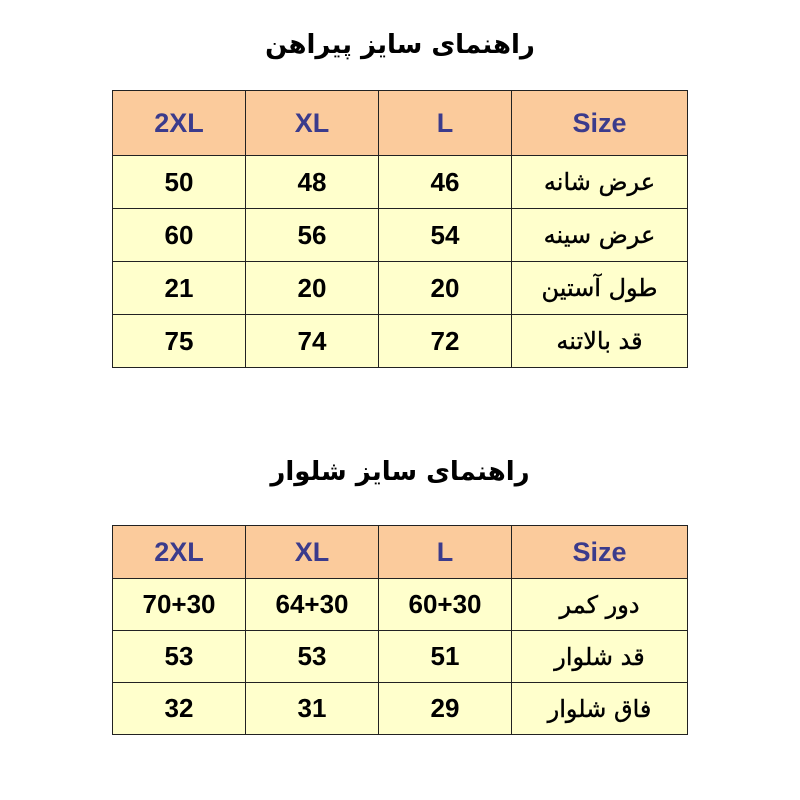 This screenshot has height=800, width=800. I want to click on value-cell: 74, so click(312, 341).